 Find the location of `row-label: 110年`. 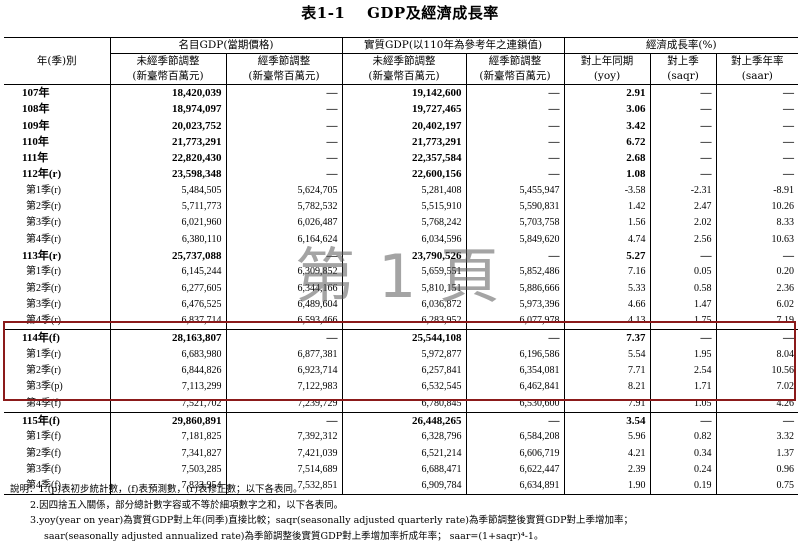

row-label: 110年 is located at coordinates (35, 141).